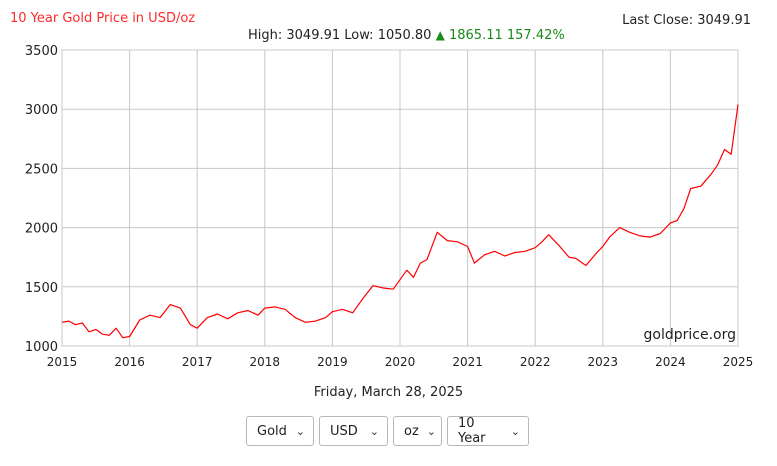 The width and height of the screenshot is (777, 466). I want to click on period-select-value: 10 Year, so click(472, 431).